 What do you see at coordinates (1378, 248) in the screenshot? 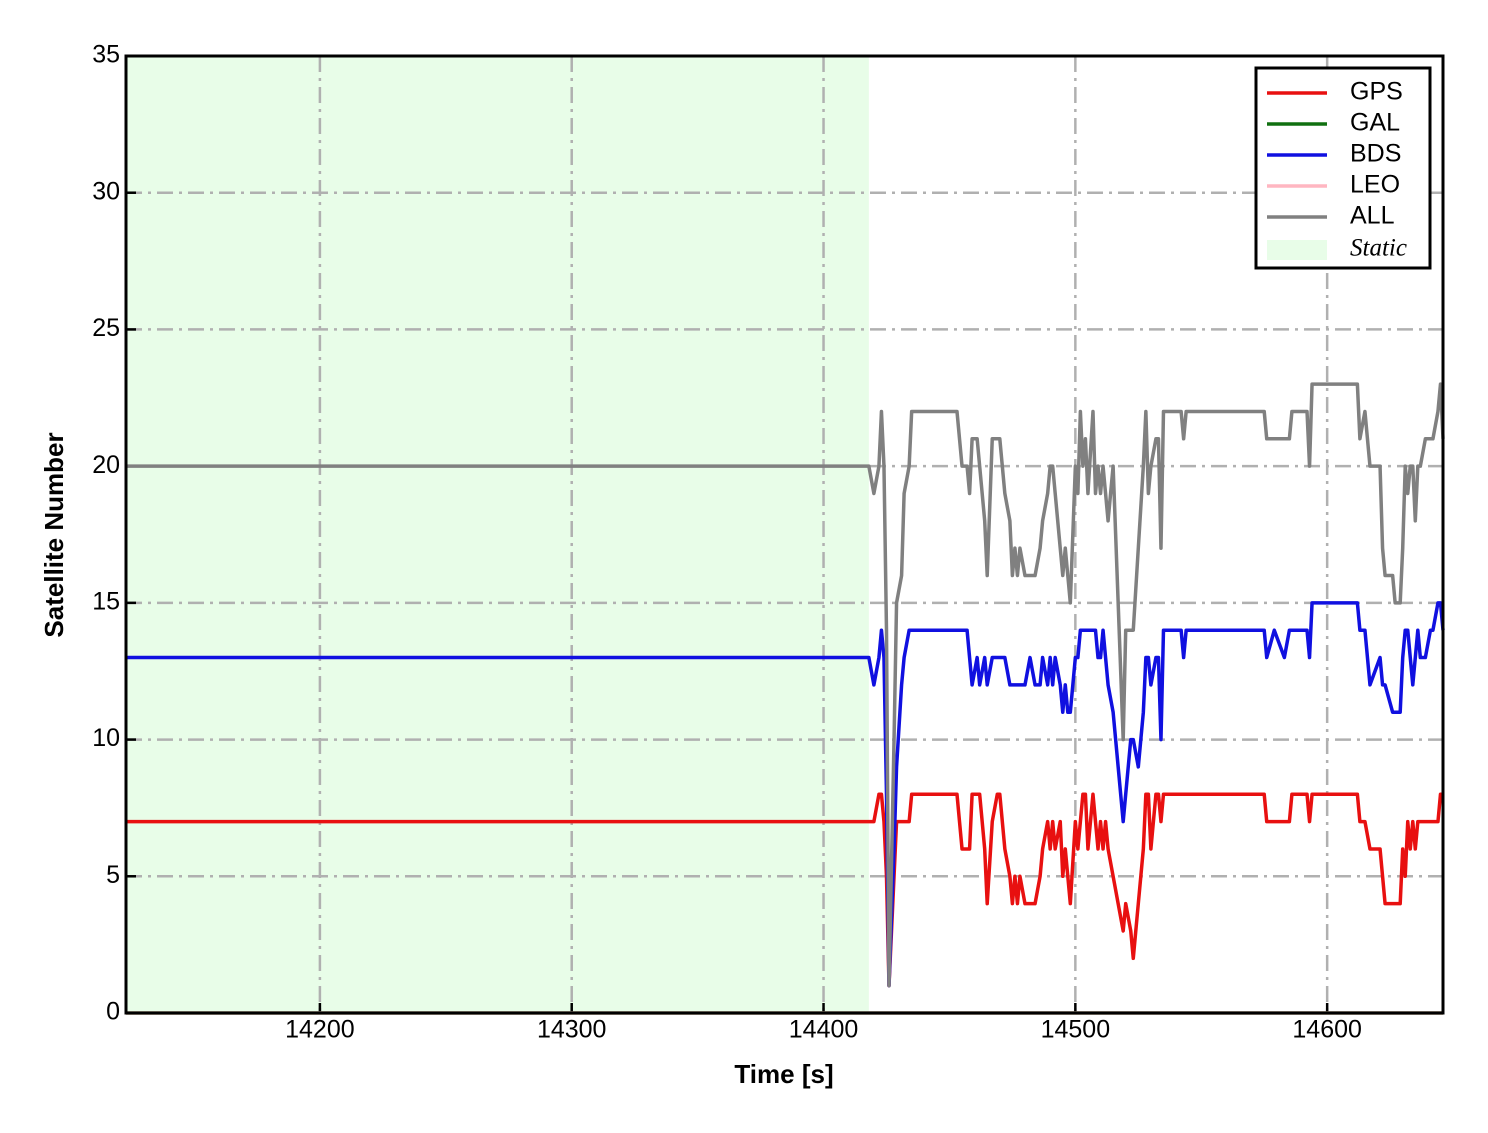
I see `legend-label: Static` at bounding box center [1378, 248].